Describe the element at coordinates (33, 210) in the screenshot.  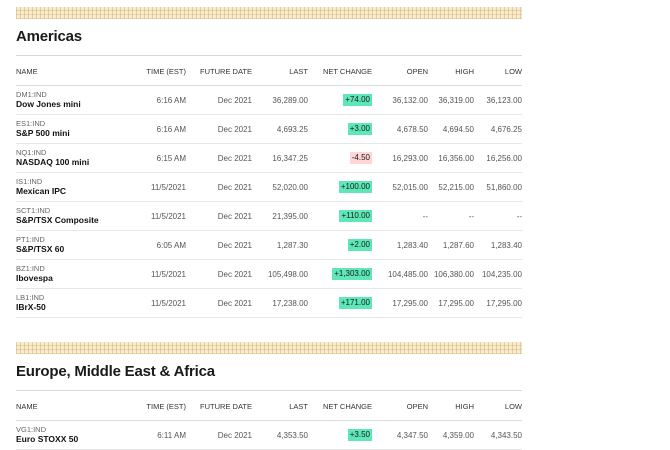
I see `ticker-link: SCT1:IND` at that location.